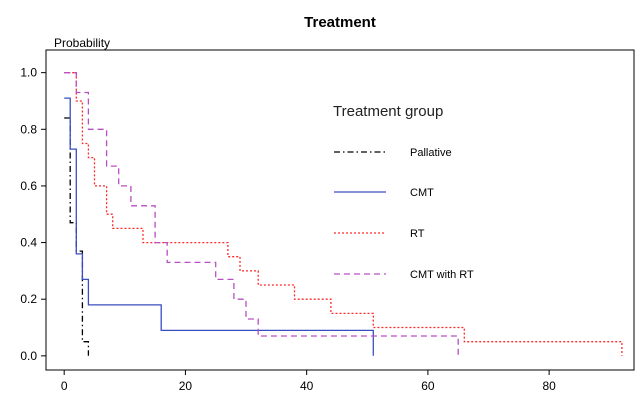  Describe the element at coordinates (28, 129) in the screenshot. I see `y-tick-label: 0.8` at that location.